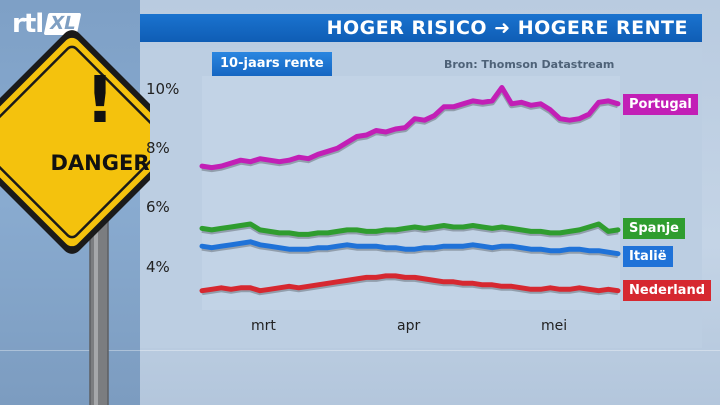 The image size is (720, 405). Describe the element at coordinates (409, 326) in the screenshot. I see `x-tick-label: apr` at that location.